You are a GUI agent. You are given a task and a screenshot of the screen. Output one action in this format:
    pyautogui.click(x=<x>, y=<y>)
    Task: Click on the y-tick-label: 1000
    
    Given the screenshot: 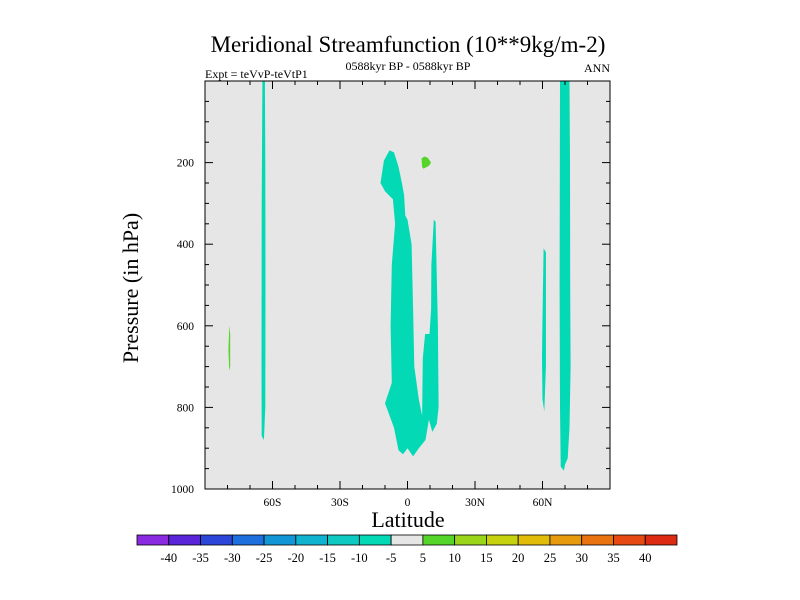 What is the action you would take?
    pyautogui.click(x=182, y=490)
    